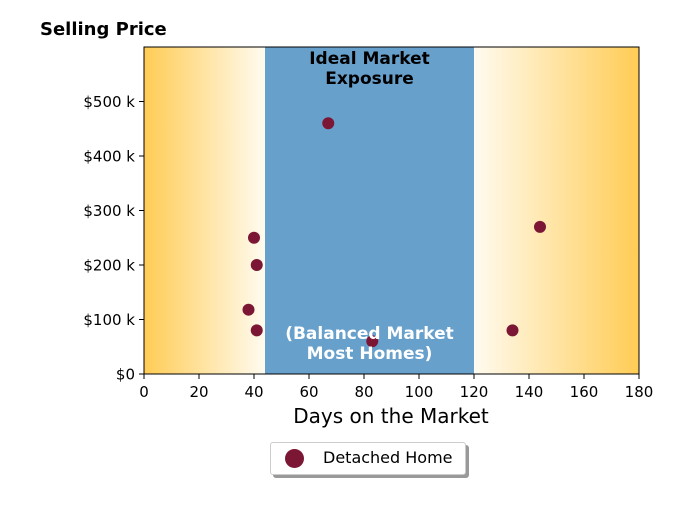 Image resolution: width=695 pixels, height=513 pixels. What do you see at coordinates (308, 392) in the screenshot?
I see `x-tick-label: 60` at bounding box center [308, 392].